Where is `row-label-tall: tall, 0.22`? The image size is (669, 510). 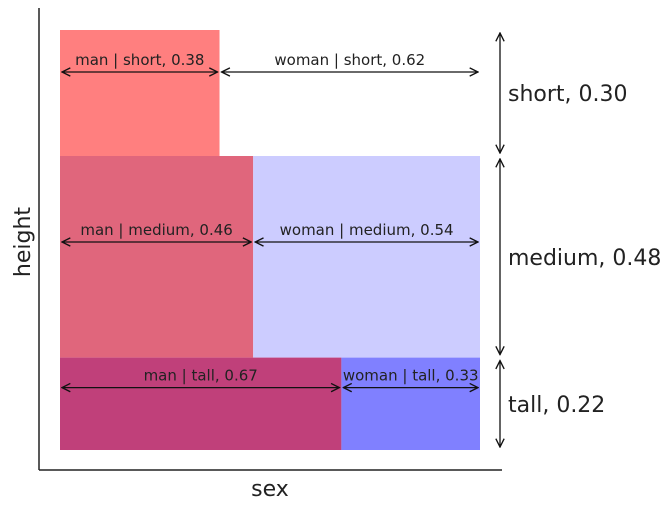
row-label-tall: tall, 0.22 is located at coordinates (556, 405).